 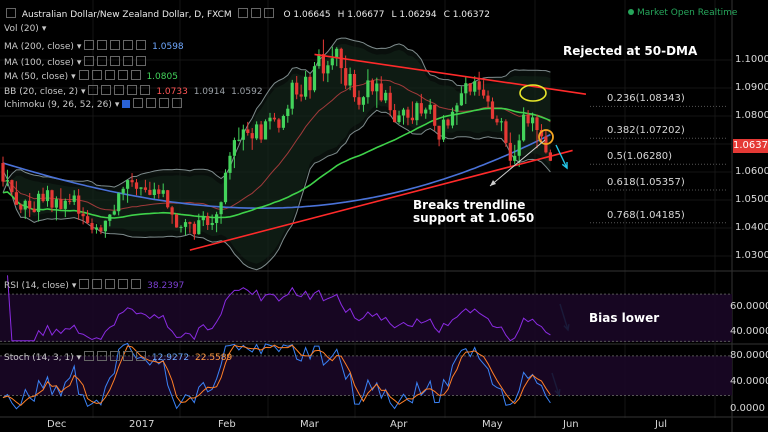 What do you see at coordinates (118, 357) in the screenshot?
I see `legend-stoch: Stoch (14, 3, 1) ▾ 12.9272 22.5589` at bounding box center [118, 357].